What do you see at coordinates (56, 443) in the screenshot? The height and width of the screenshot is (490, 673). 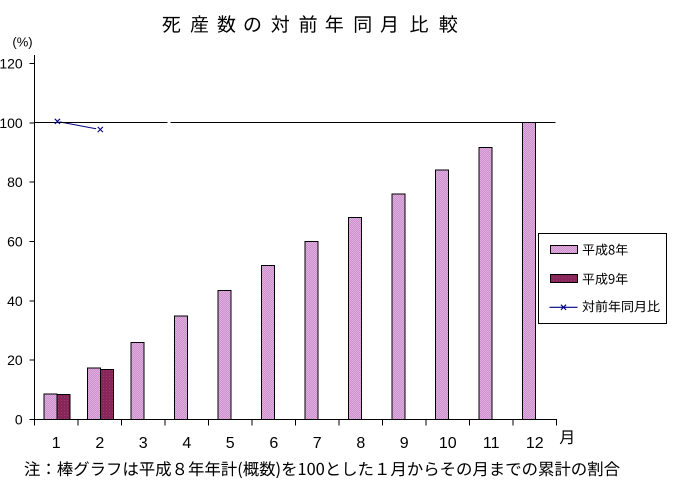 I see `svg-text: 1` at bounding box center [56, 443].